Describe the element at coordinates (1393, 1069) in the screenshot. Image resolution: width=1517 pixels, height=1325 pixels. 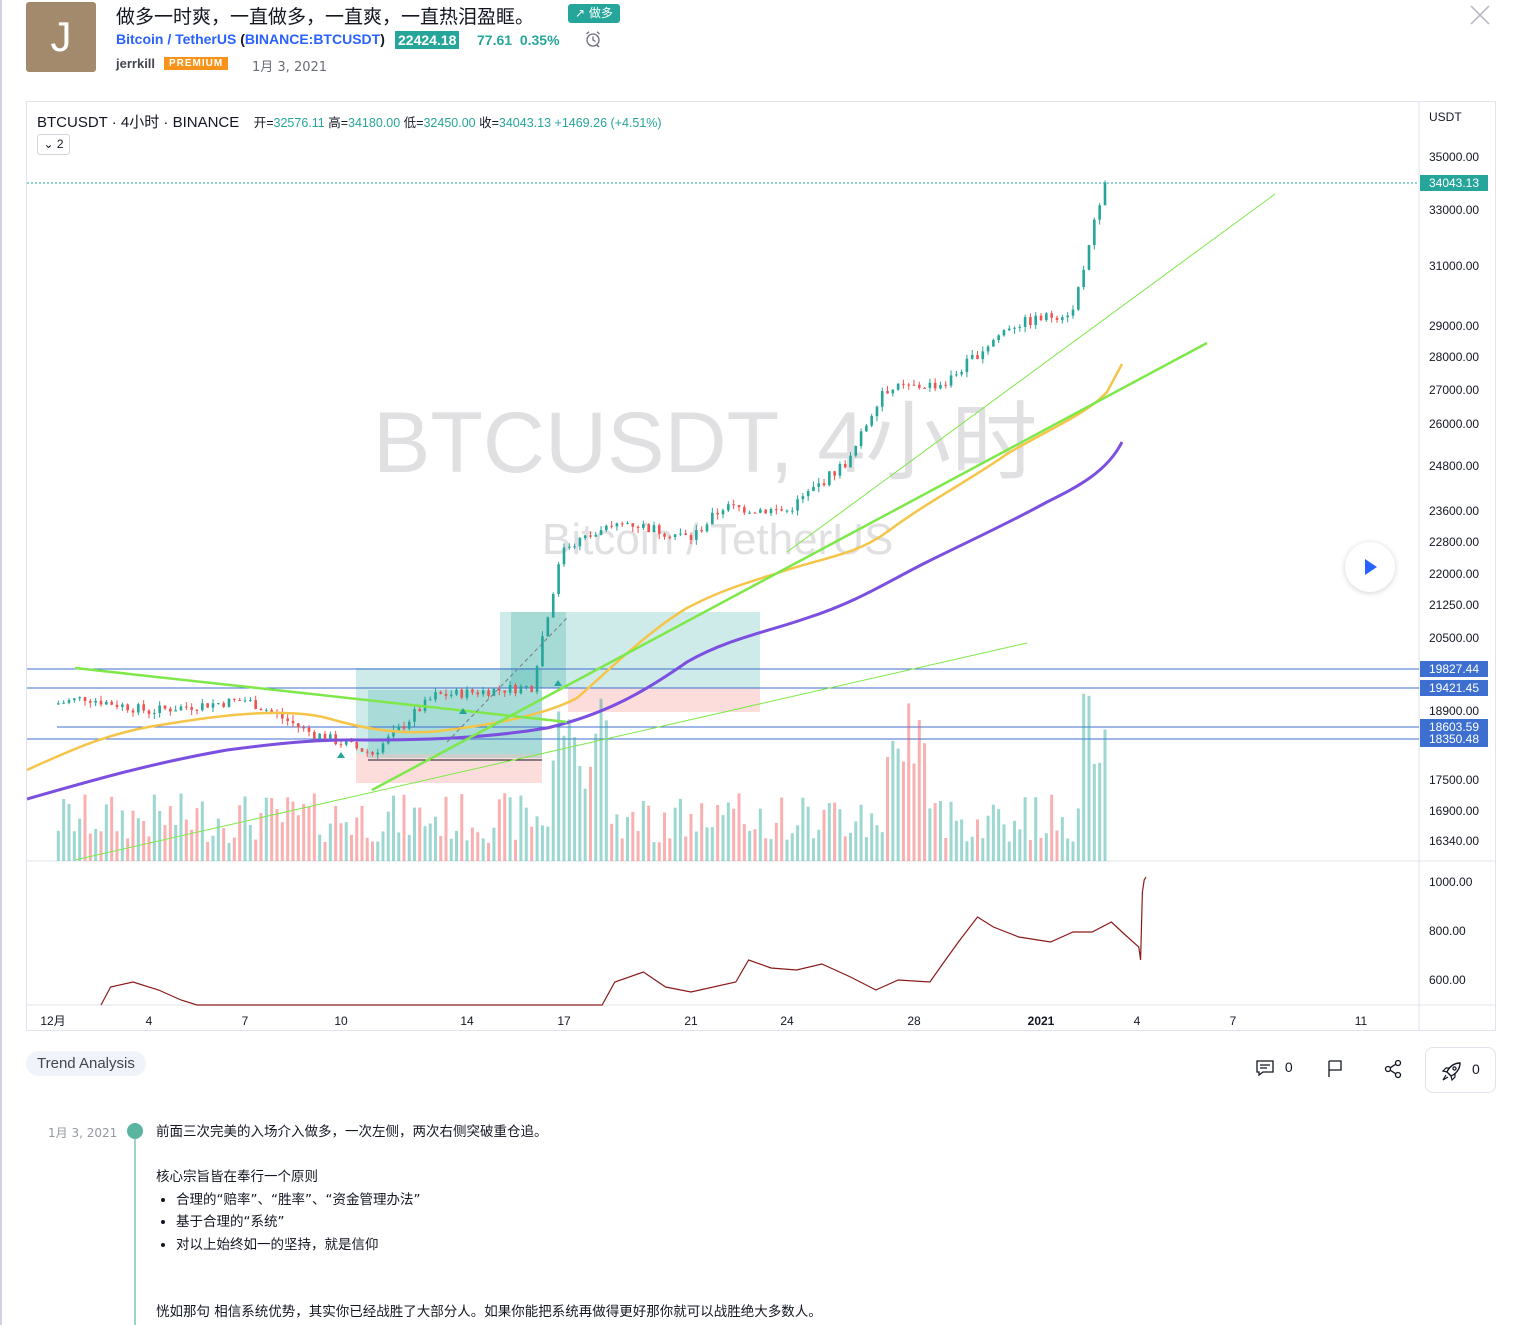
I see `share-icon` at that location.